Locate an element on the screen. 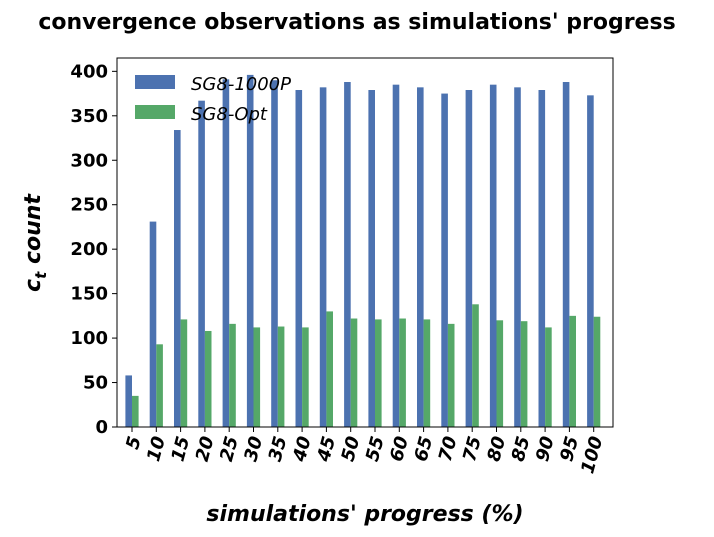 Image resolution: width=714 pixels, height=537 pixels. y-axis: 0 50 100 150 200 250 300 350 400 is located at coordinates (93, 249).